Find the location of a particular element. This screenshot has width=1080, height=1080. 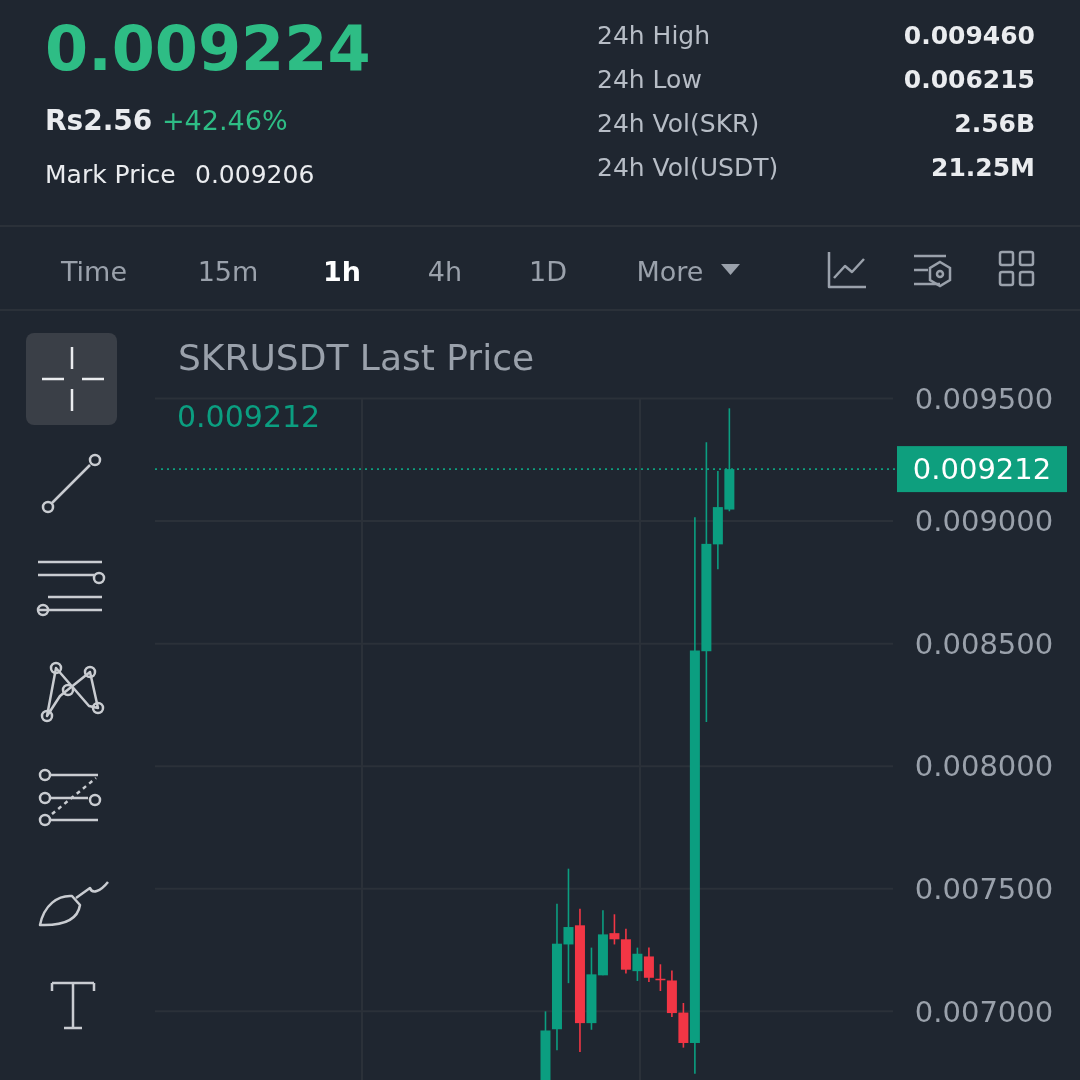

text: 2.56B is located at coordinates (994, 123).